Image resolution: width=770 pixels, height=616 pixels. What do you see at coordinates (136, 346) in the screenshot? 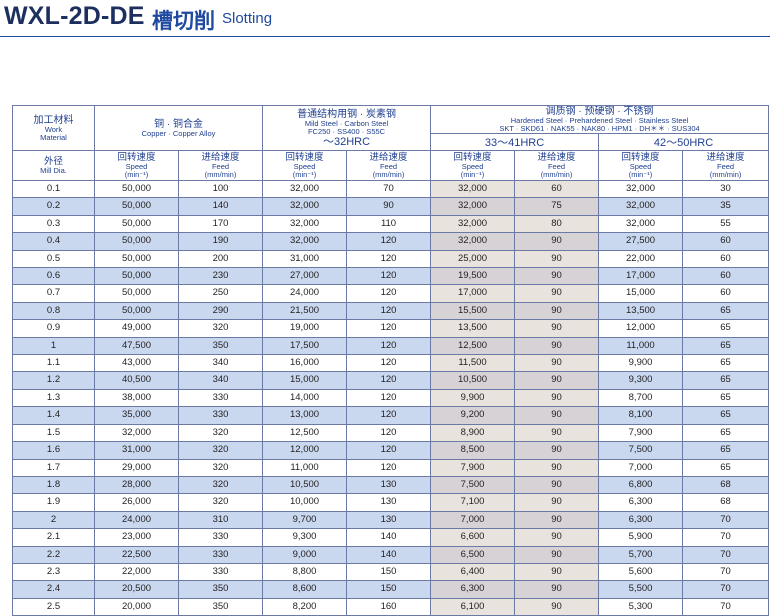
I see `copper-speed-cell: 47,500` at bounding box center [136, 346].